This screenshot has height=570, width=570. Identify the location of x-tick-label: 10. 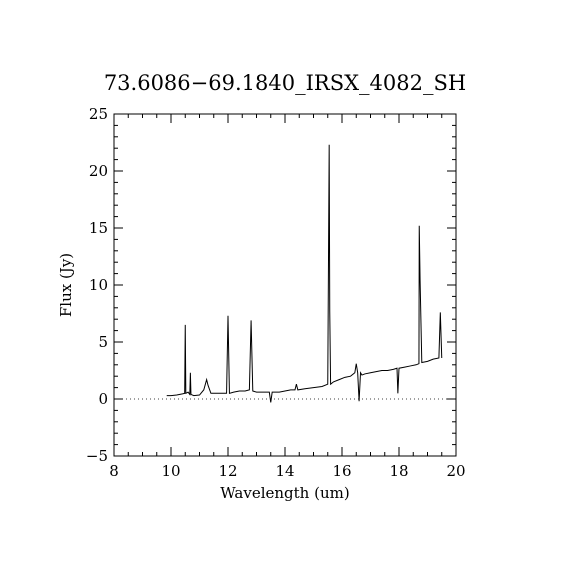
(170, 471).